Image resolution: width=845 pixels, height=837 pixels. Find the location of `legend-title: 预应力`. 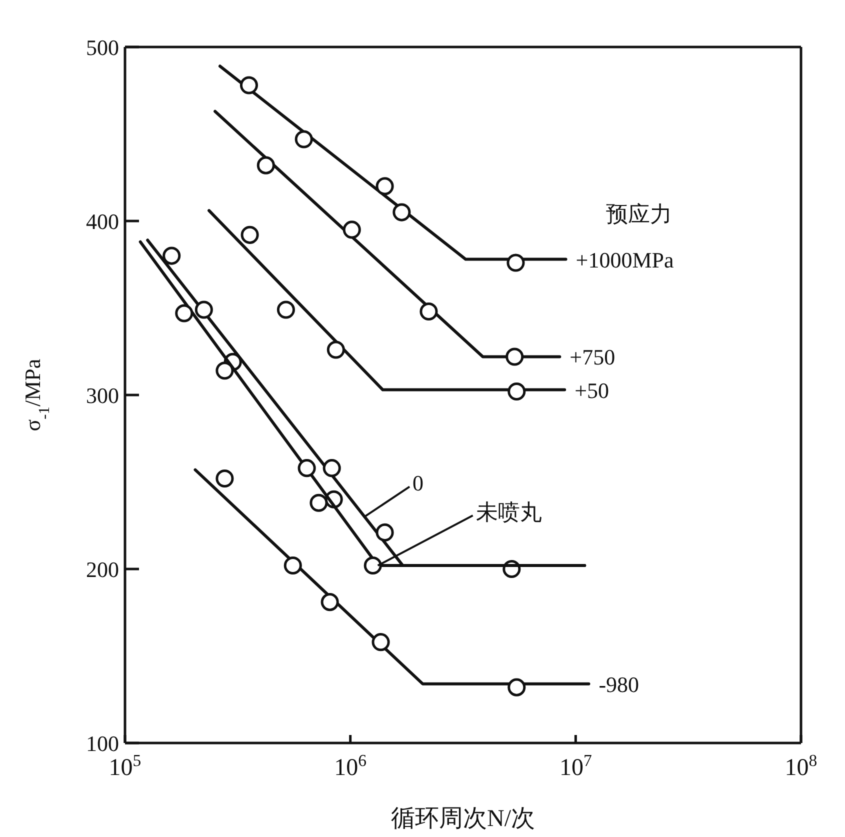

legend-title: 预应力 is located at coordinates (639, 213).